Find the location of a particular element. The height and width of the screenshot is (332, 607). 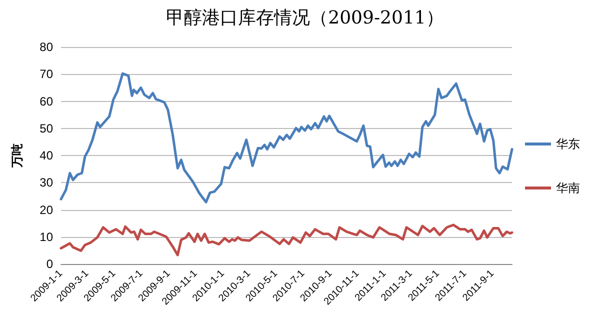

y-tick-label: 50 is located at coordinates (47, 128).